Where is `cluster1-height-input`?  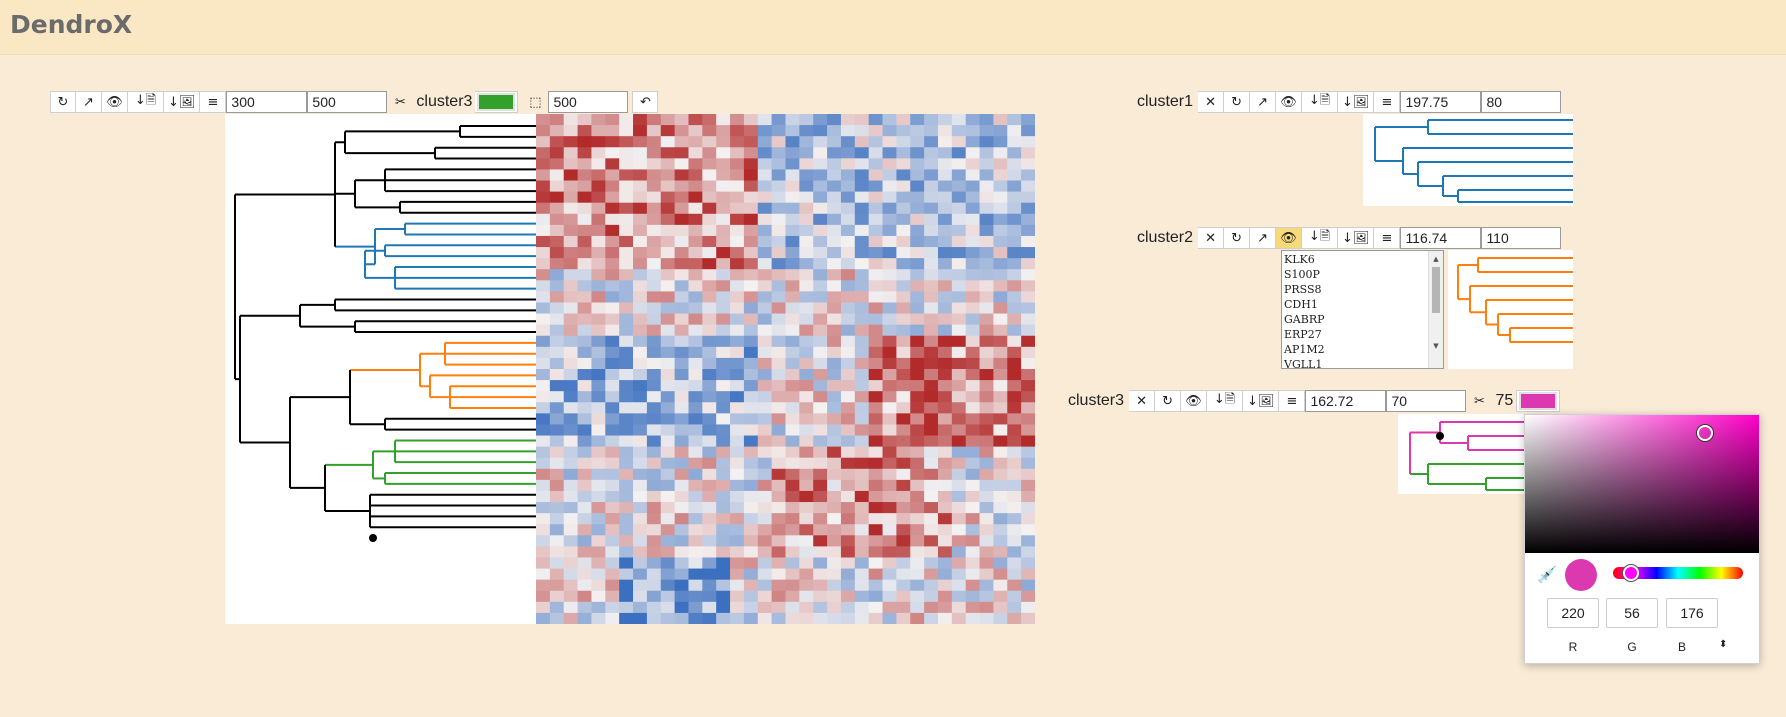
cluster1-height-input is located at coordinates (1441, 102).